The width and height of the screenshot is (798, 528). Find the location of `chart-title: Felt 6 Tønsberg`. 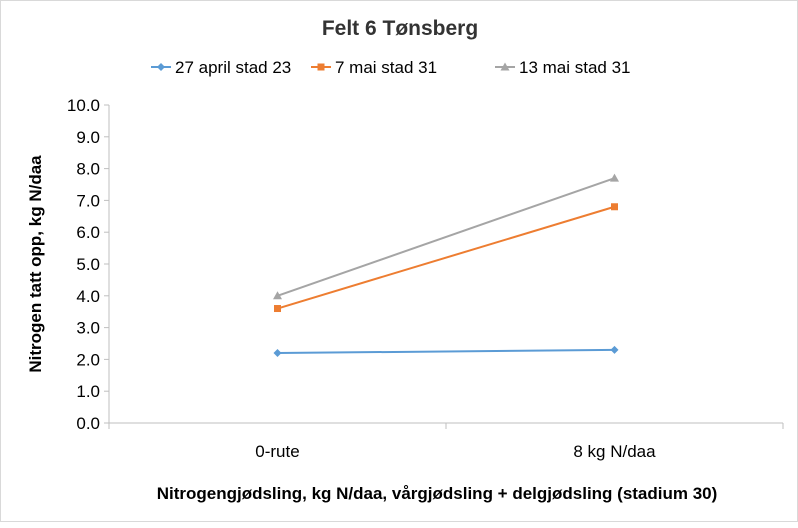

chart-title: Felt 6 Tønsberg is located at coordinates (400, 28).